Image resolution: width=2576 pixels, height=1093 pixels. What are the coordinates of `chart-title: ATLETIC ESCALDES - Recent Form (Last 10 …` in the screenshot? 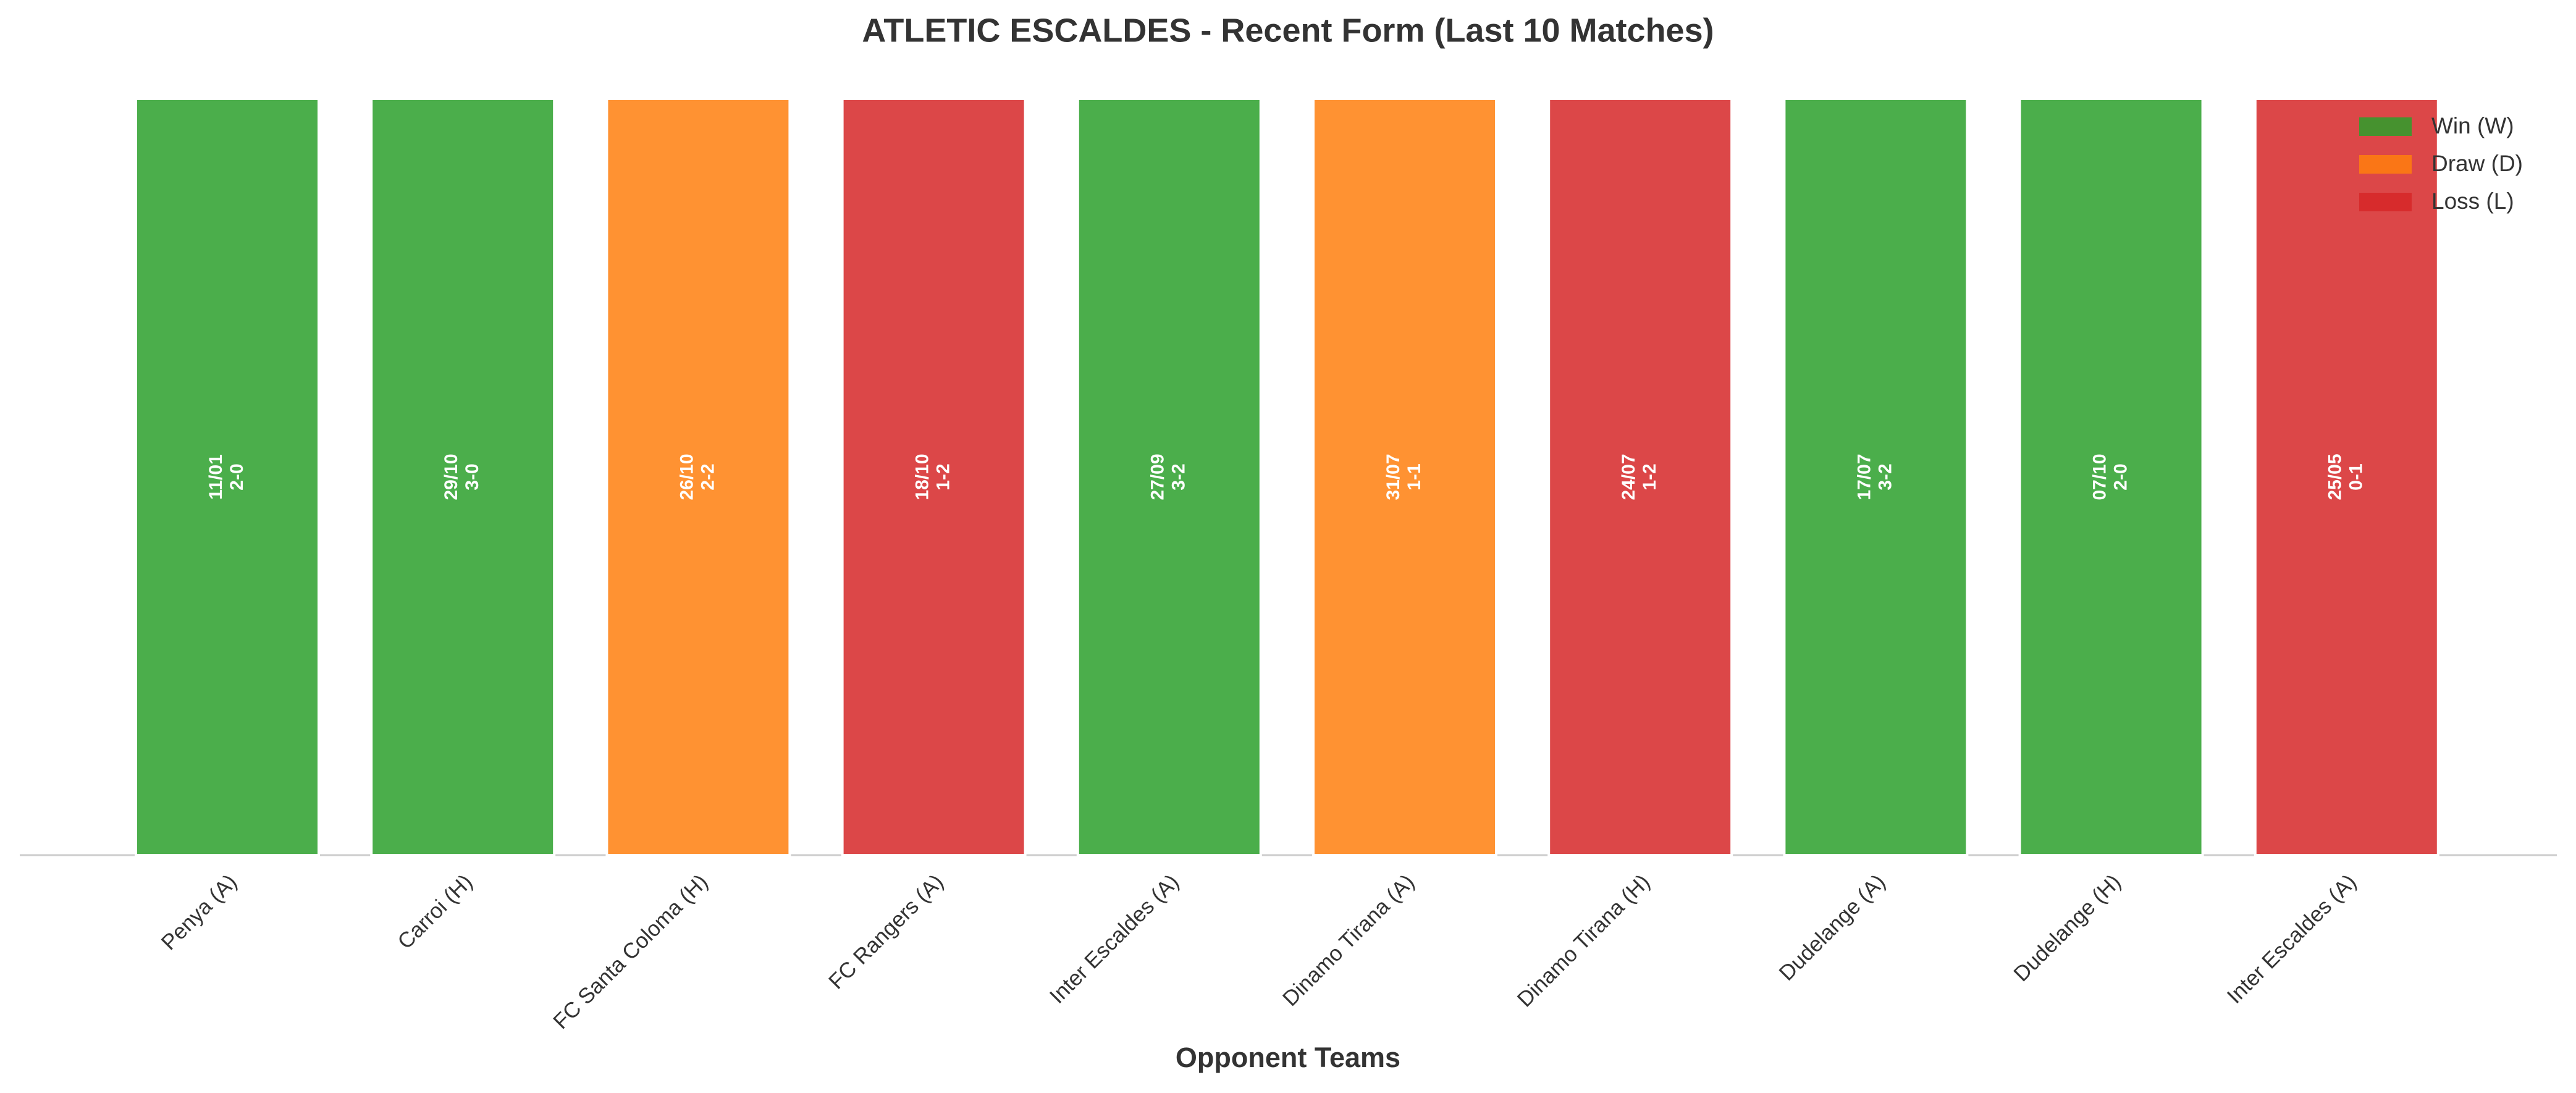 It's located at (1288, 31).